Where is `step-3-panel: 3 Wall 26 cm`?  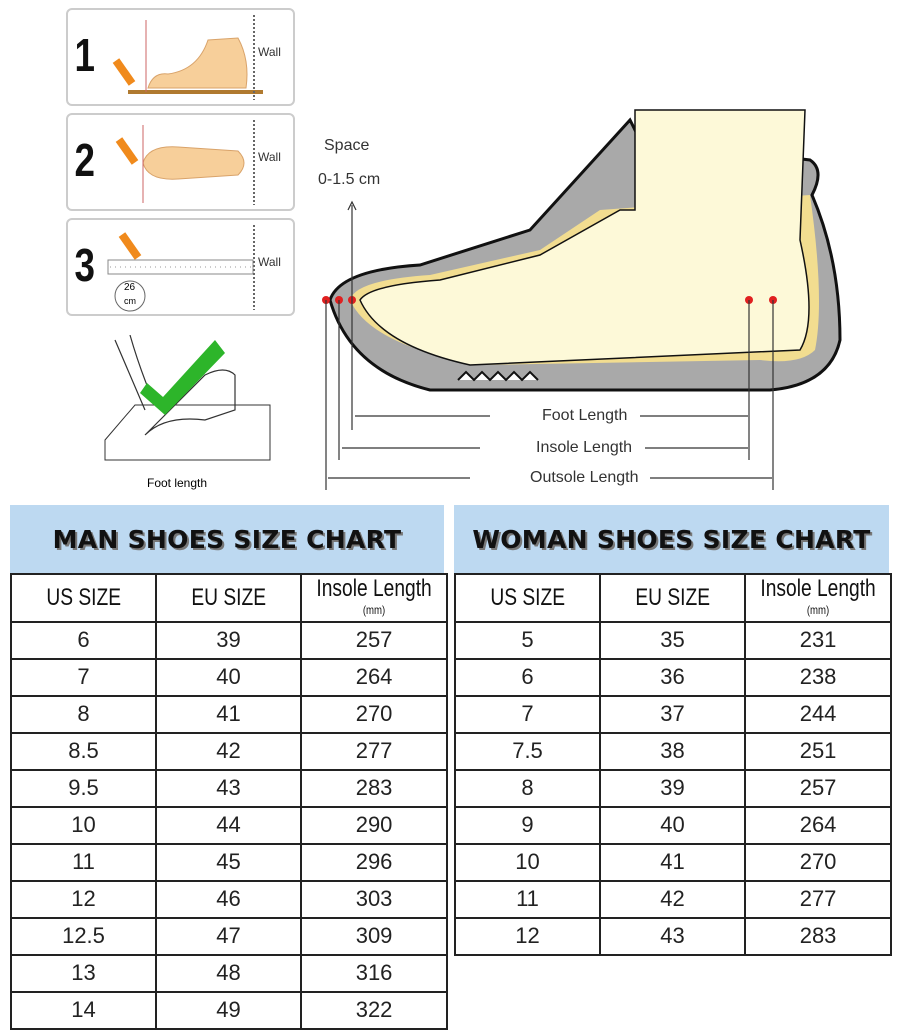
step-3-panel: 3 Wall 26 cm is located at coordinates (180, 267).